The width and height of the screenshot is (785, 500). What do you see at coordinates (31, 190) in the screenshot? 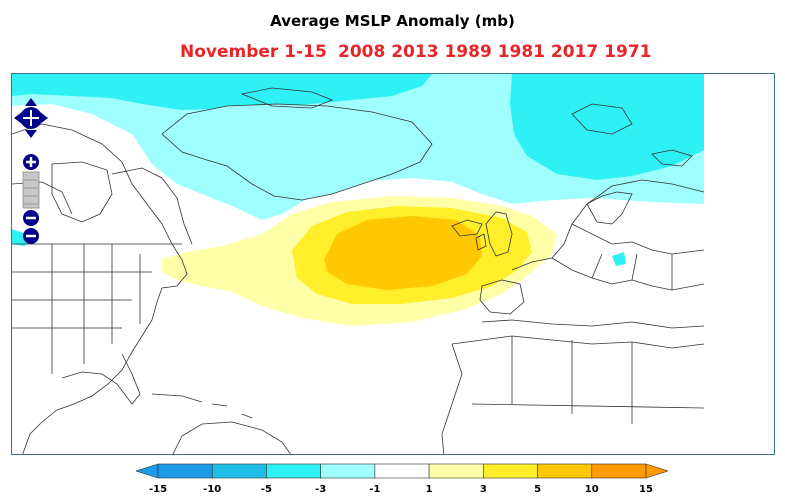
I see `zoom-slider` at bounding box center [31, 190].